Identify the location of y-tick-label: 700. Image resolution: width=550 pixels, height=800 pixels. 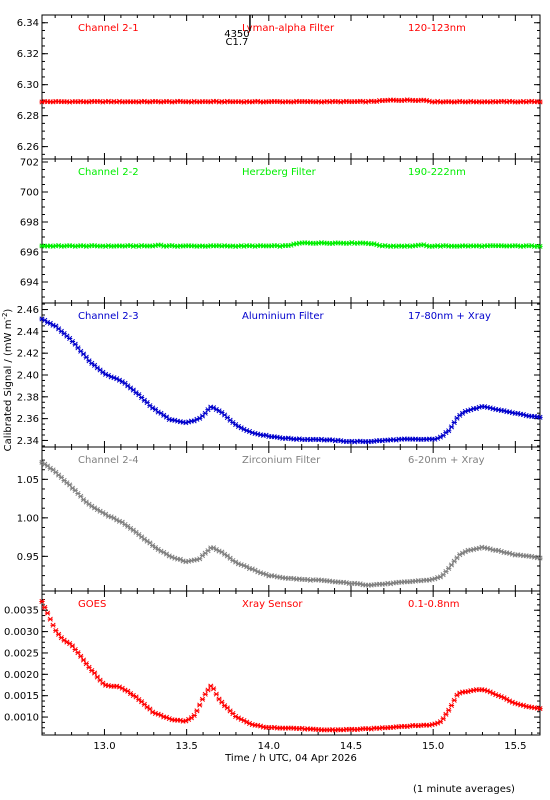
(29, 193).